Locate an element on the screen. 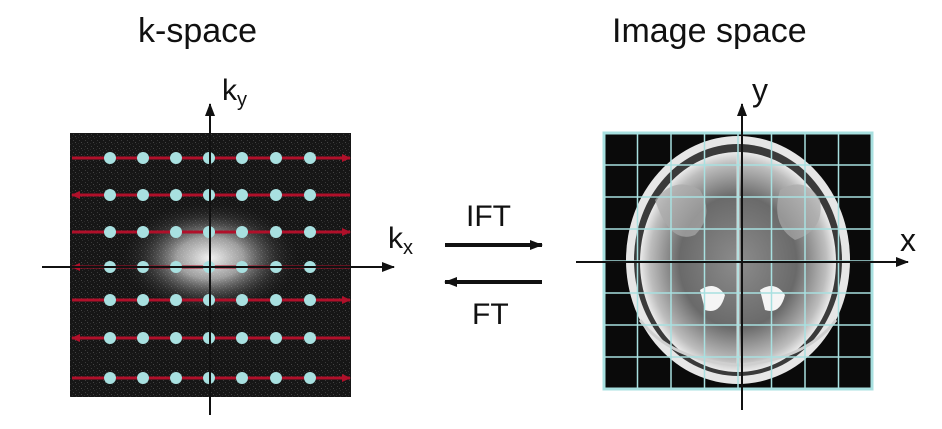 This screenshot has width=942, height=429. kx-sub: x is located at coordinates (408, 248).